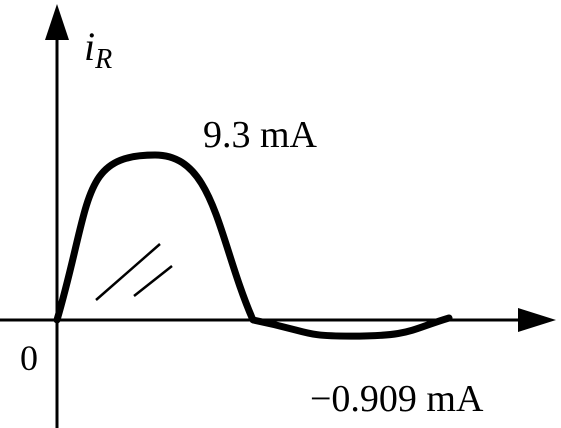  I want to click on trough-value-label: −0.909 mA, so click(397, 399).